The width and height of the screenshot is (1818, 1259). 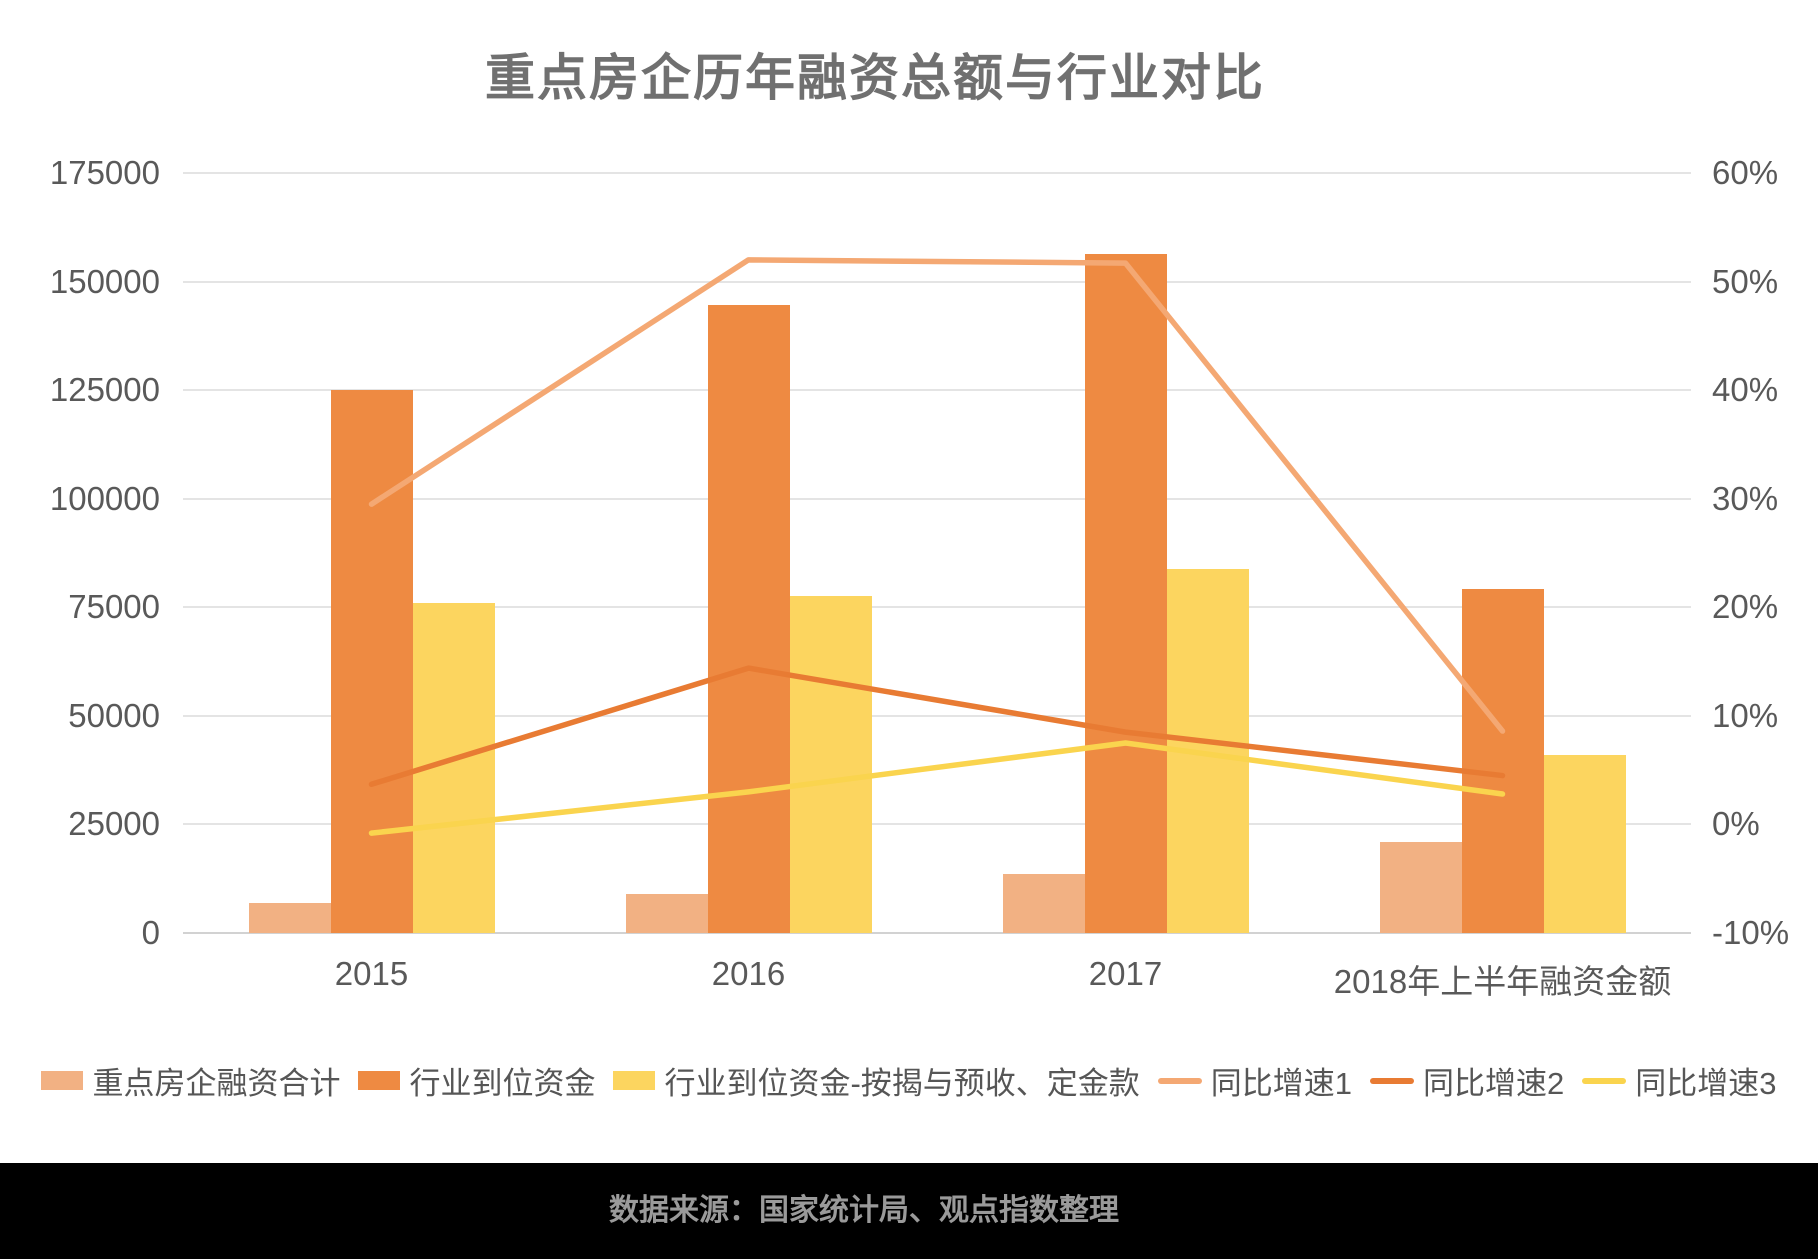 I want to click on legend-item-重点房企融资合计: 重点房企融资合计, so click(x=190, y=1080).